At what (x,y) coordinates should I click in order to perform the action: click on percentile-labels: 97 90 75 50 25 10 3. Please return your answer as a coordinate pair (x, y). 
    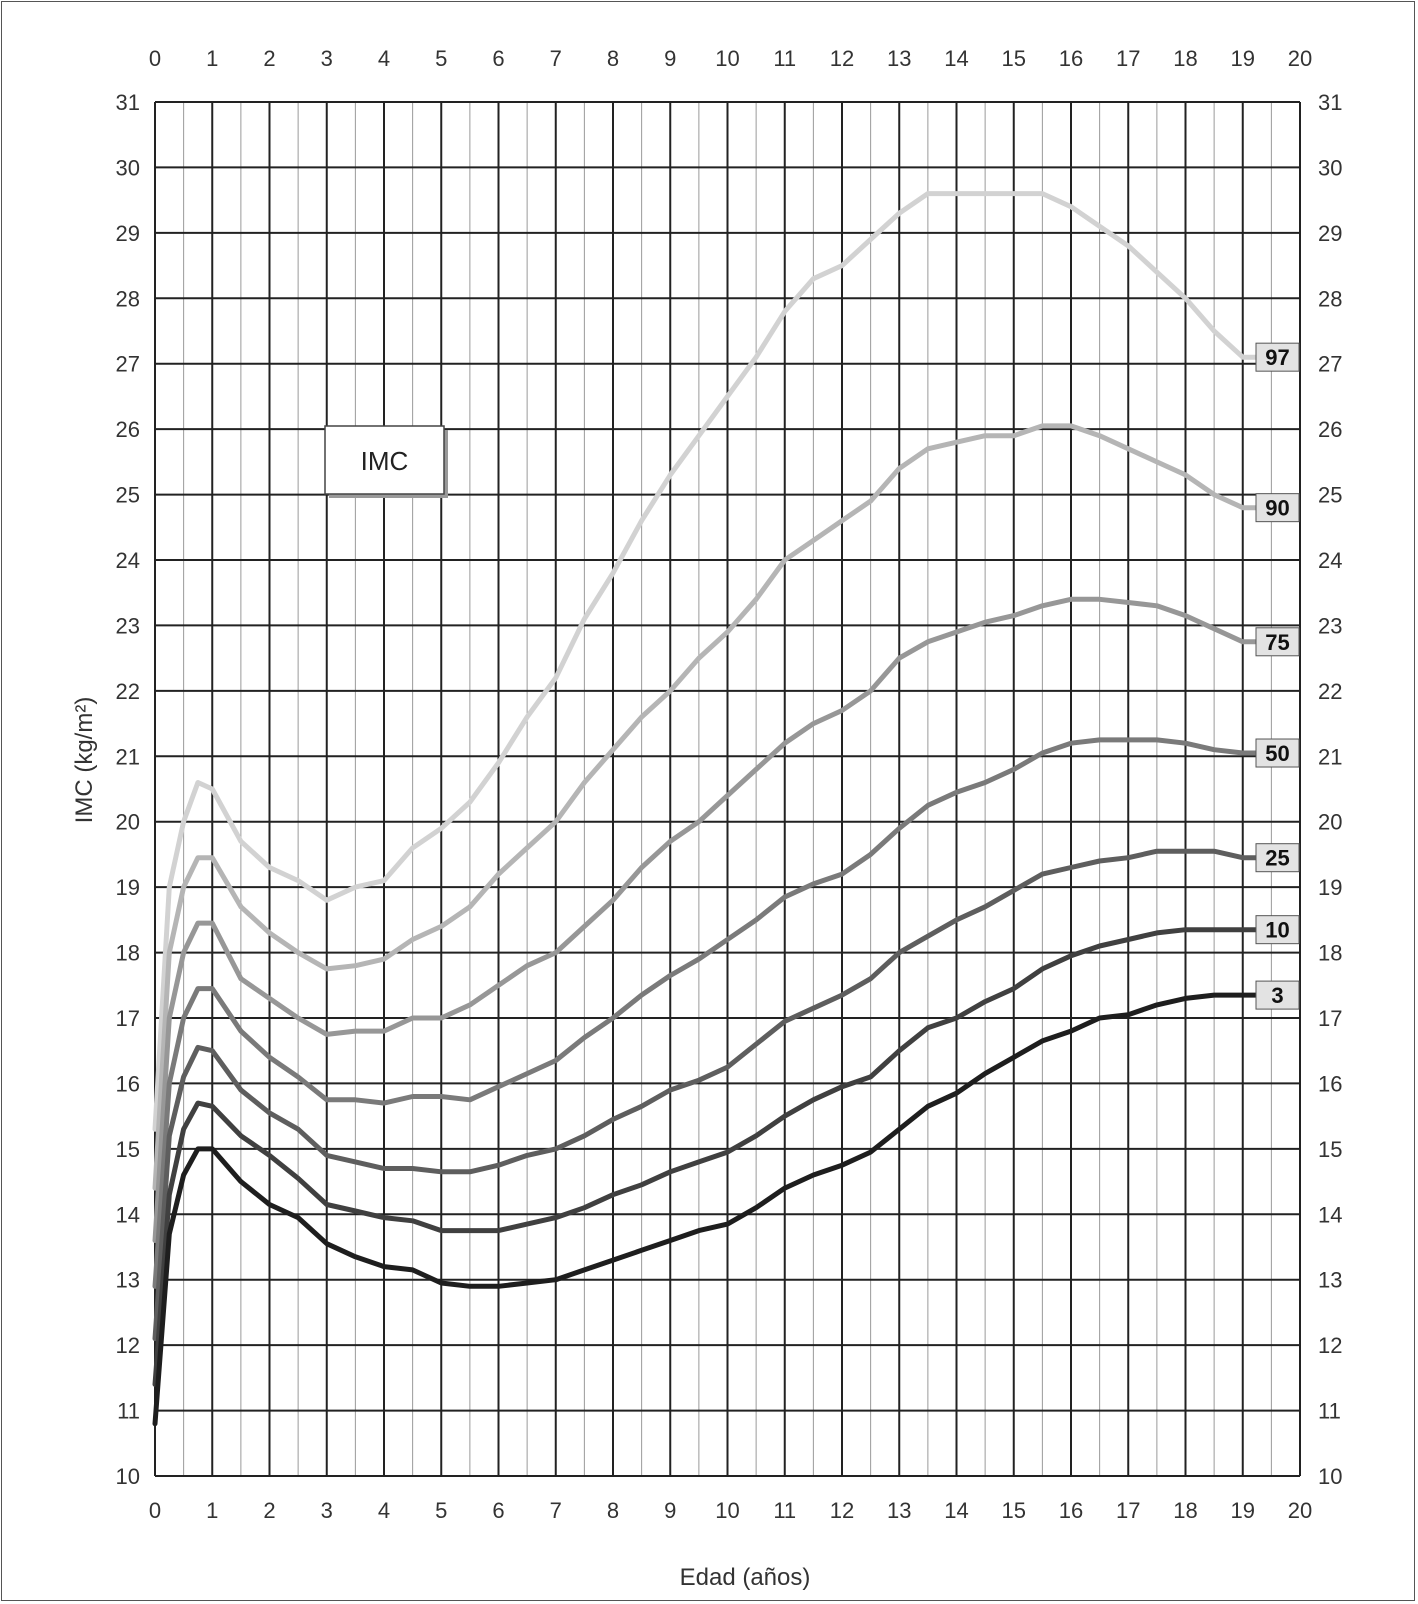
    Looking at the image, I should click on (1277, 676).